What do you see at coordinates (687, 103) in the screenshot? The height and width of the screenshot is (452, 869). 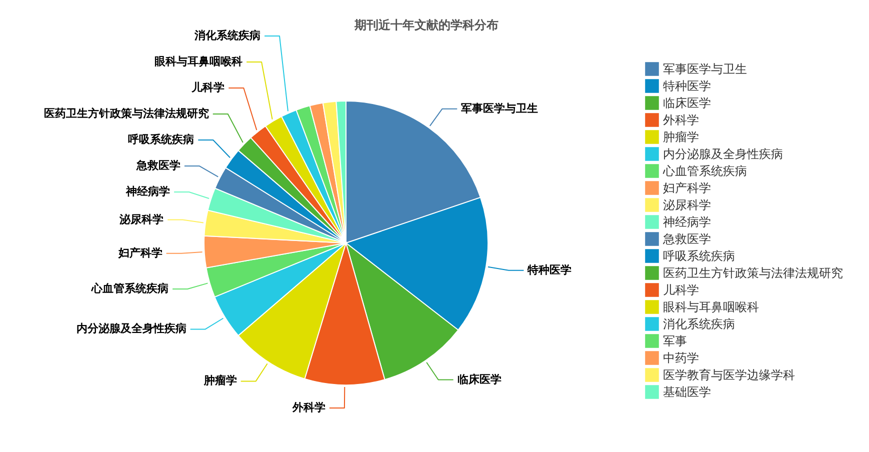 I see `legend-label: 临床医学` at bounding box center [687, 103].